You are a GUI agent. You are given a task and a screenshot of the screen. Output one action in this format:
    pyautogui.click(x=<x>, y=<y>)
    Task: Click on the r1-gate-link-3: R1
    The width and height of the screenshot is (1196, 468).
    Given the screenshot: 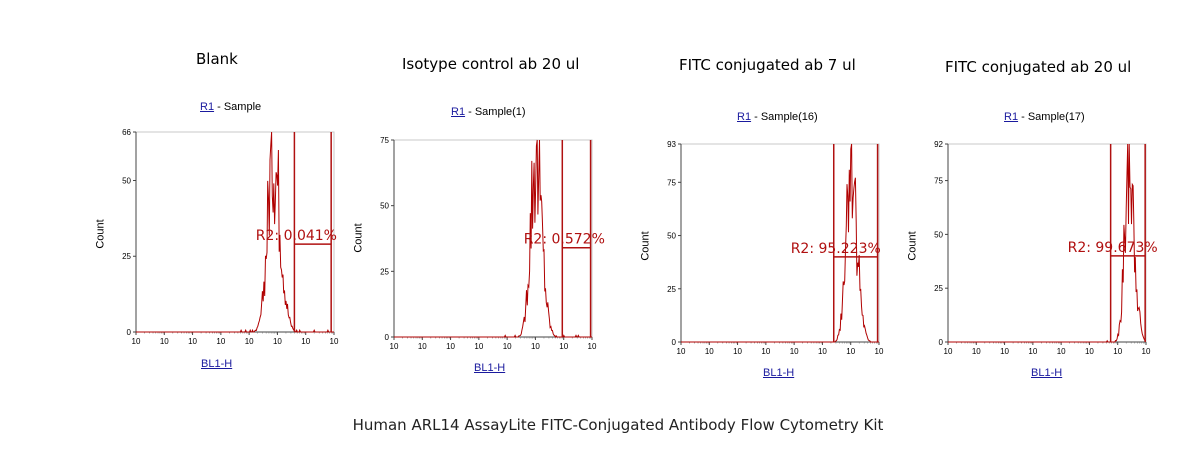 What is the action you would take?
    pyautogui.click(x=744, y=117)
    